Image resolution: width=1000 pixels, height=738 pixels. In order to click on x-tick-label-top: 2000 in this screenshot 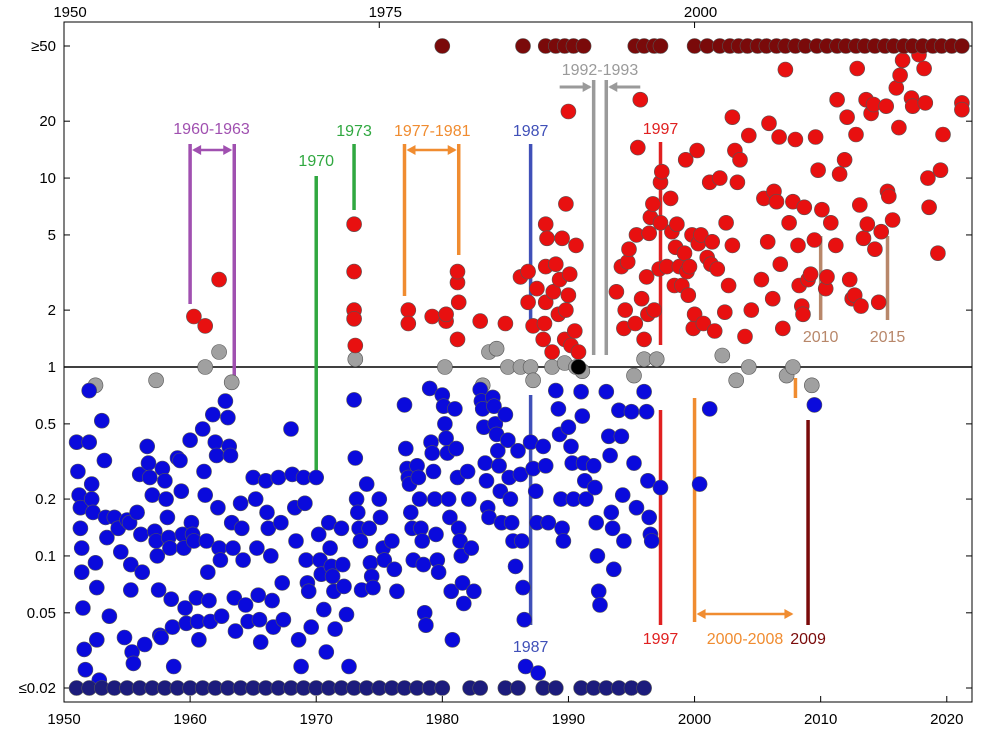, I will do `click(700, 12)`.